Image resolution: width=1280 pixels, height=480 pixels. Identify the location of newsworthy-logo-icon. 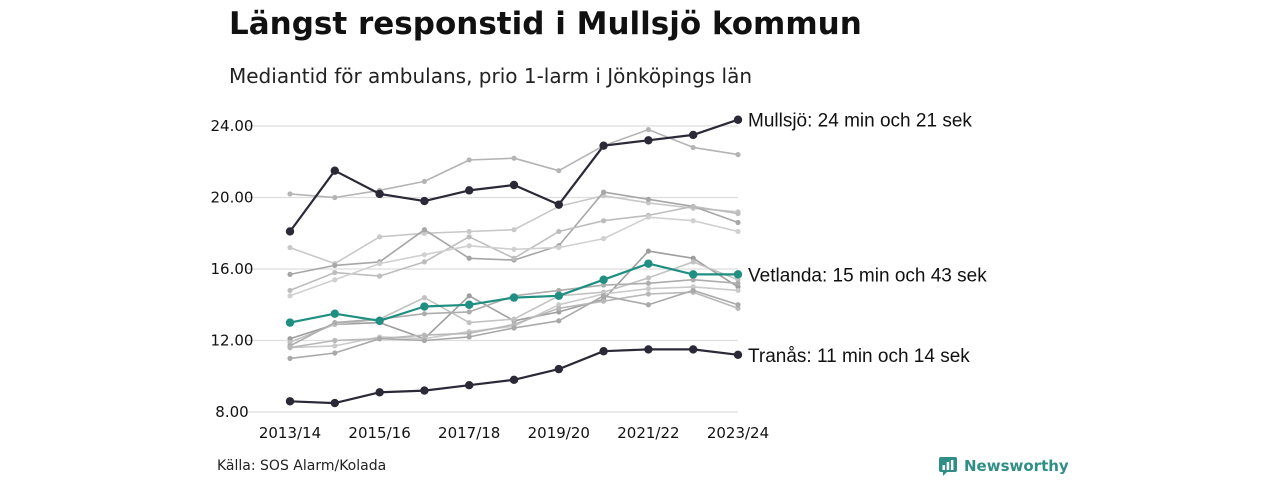
(948, 466).